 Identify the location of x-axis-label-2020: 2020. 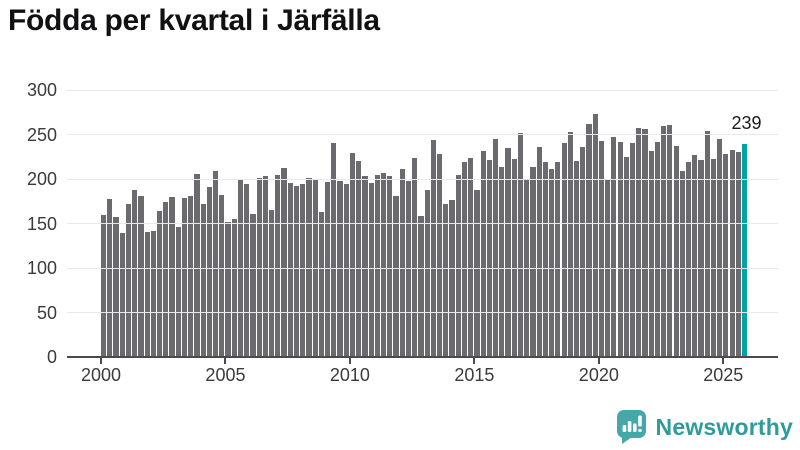
(598, 375).